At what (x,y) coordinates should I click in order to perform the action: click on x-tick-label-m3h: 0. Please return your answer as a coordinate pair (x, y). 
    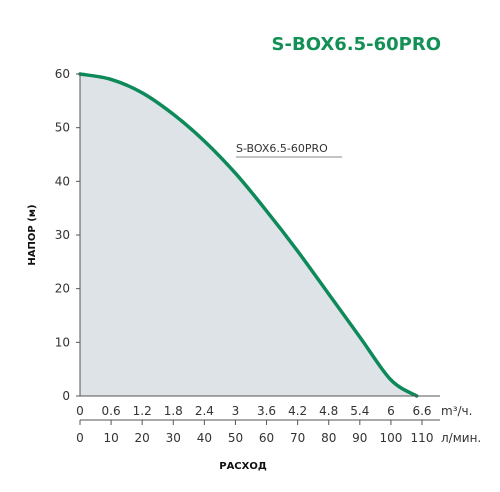
    Looking at the image, I should click on (80, 411).